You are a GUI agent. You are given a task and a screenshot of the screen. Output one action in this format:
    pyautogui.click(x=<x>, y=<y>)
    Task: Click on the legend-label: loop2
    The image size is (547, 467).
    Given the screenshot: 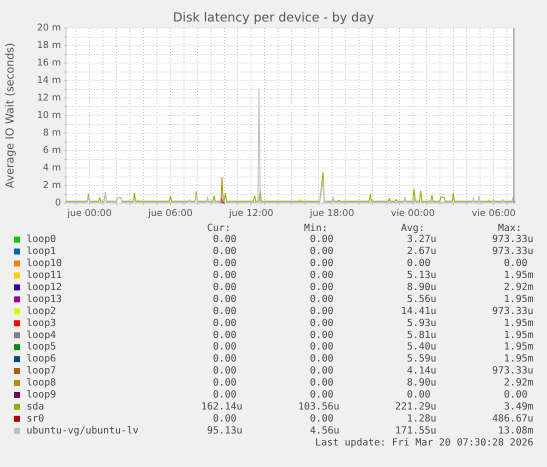 What is the action you would take?
    pyautogui.click(x=41, y=311)
    